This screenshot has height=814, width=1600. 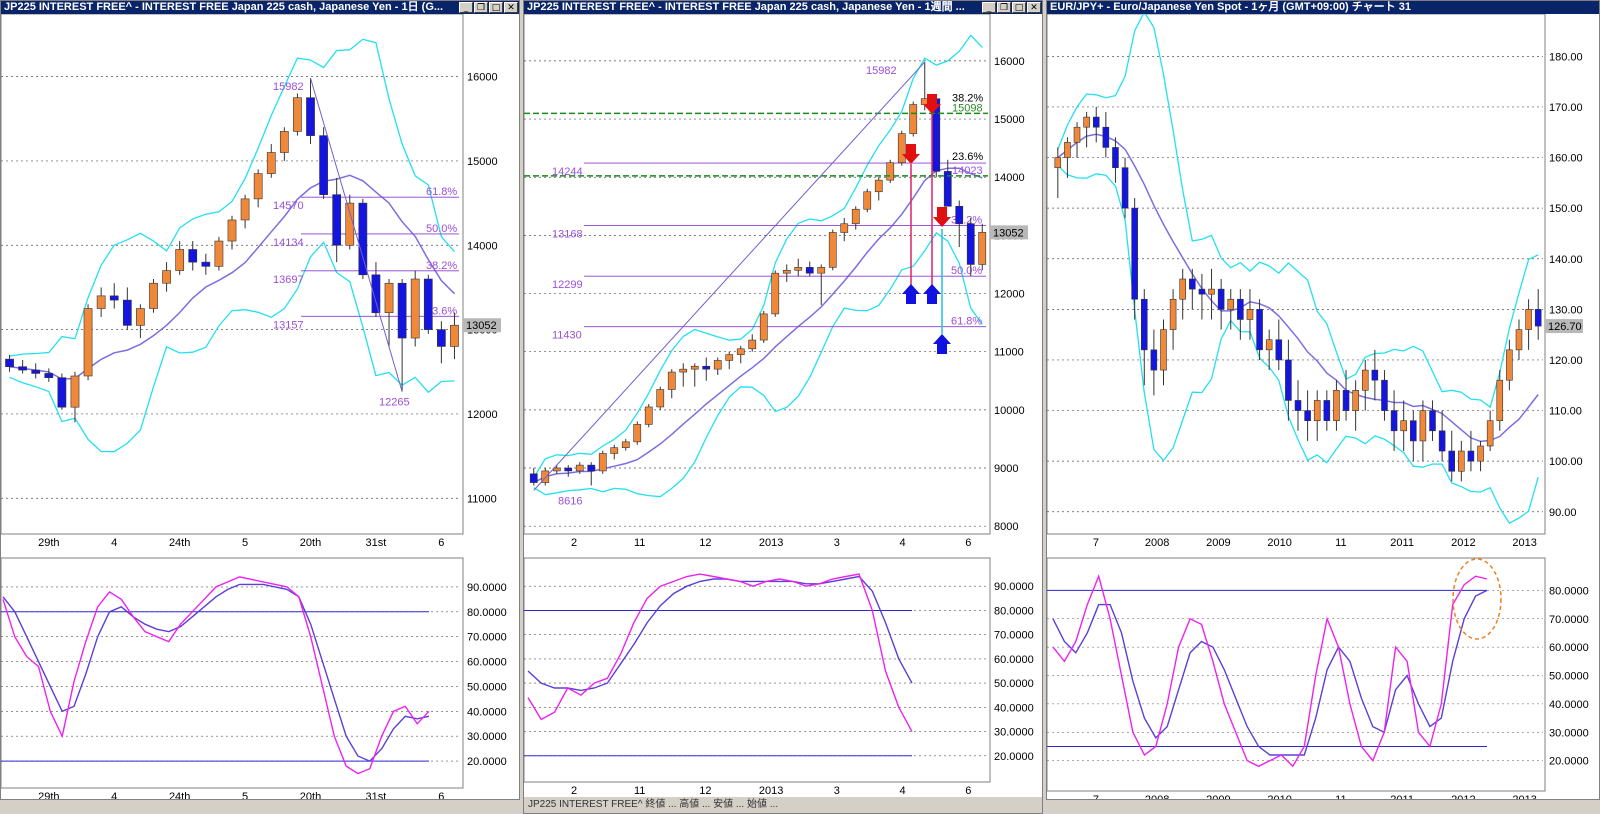 What do you see at coordinates (758, 364) in the screenshot?
I see `bollinger-lower-line` at bounding box center [758, 364].